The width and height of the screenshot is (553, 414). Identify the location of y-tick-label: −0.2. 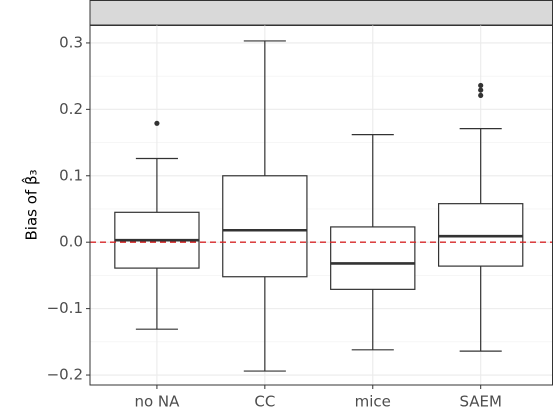
(65, 375).